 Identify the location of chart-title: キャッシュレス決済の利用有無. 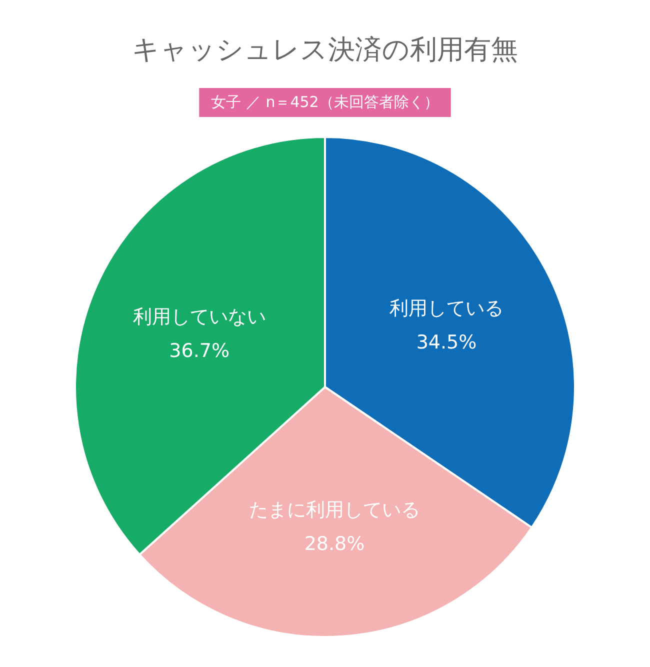
(325, 50).